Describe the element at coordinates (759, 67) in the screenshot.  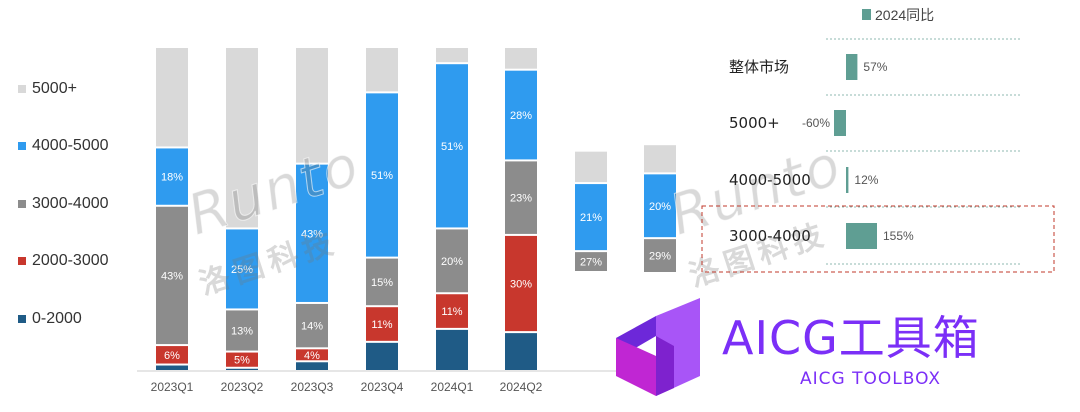
I see `category-label: 整体市场` at that location.